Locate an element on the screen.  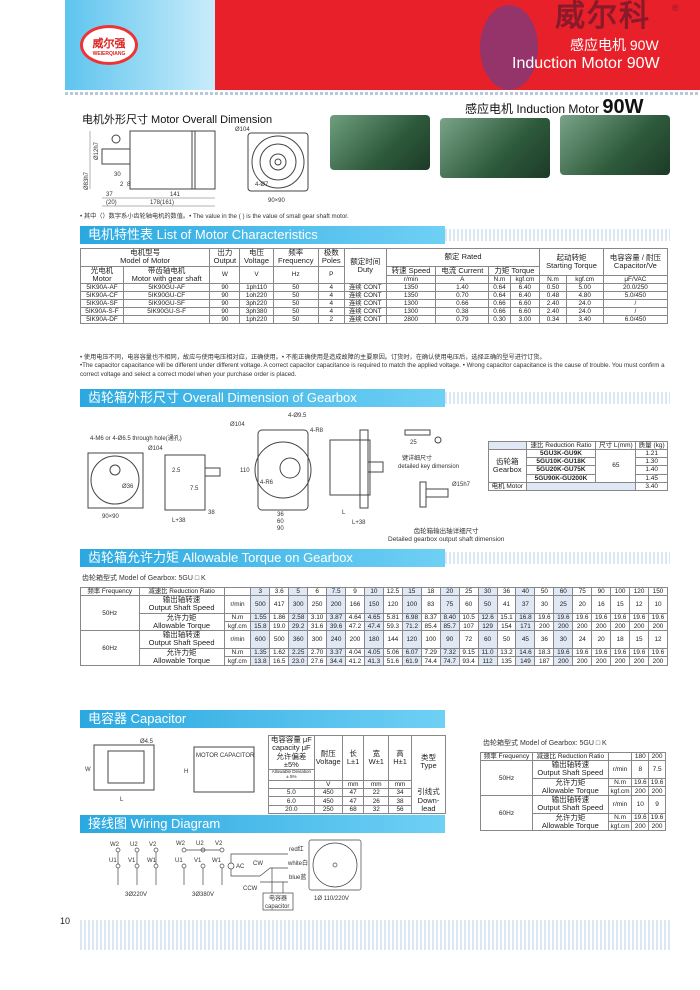
table-cell: 连续 CONT is located at coordinates (365, 320).